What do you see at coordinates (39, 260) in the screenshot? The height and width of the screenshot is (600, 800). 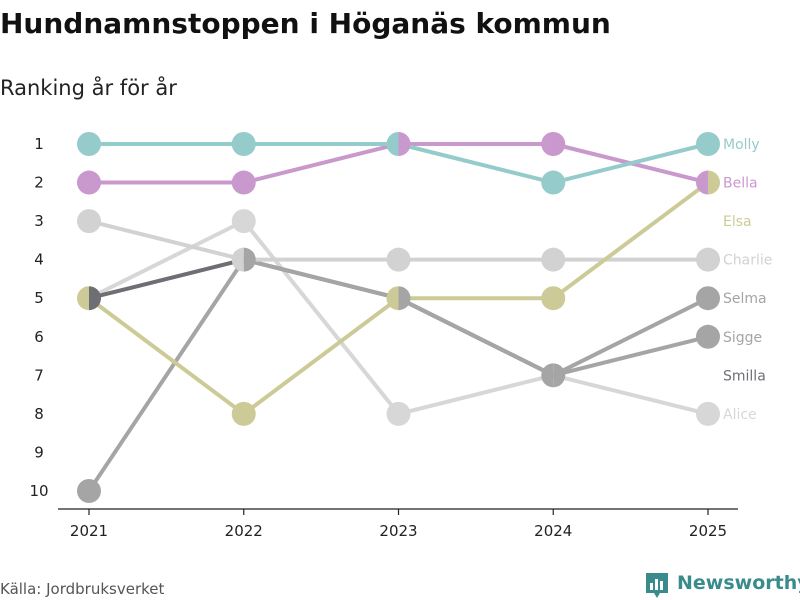 I see `y-tick-label: 4` at bounding box center [39, 260].